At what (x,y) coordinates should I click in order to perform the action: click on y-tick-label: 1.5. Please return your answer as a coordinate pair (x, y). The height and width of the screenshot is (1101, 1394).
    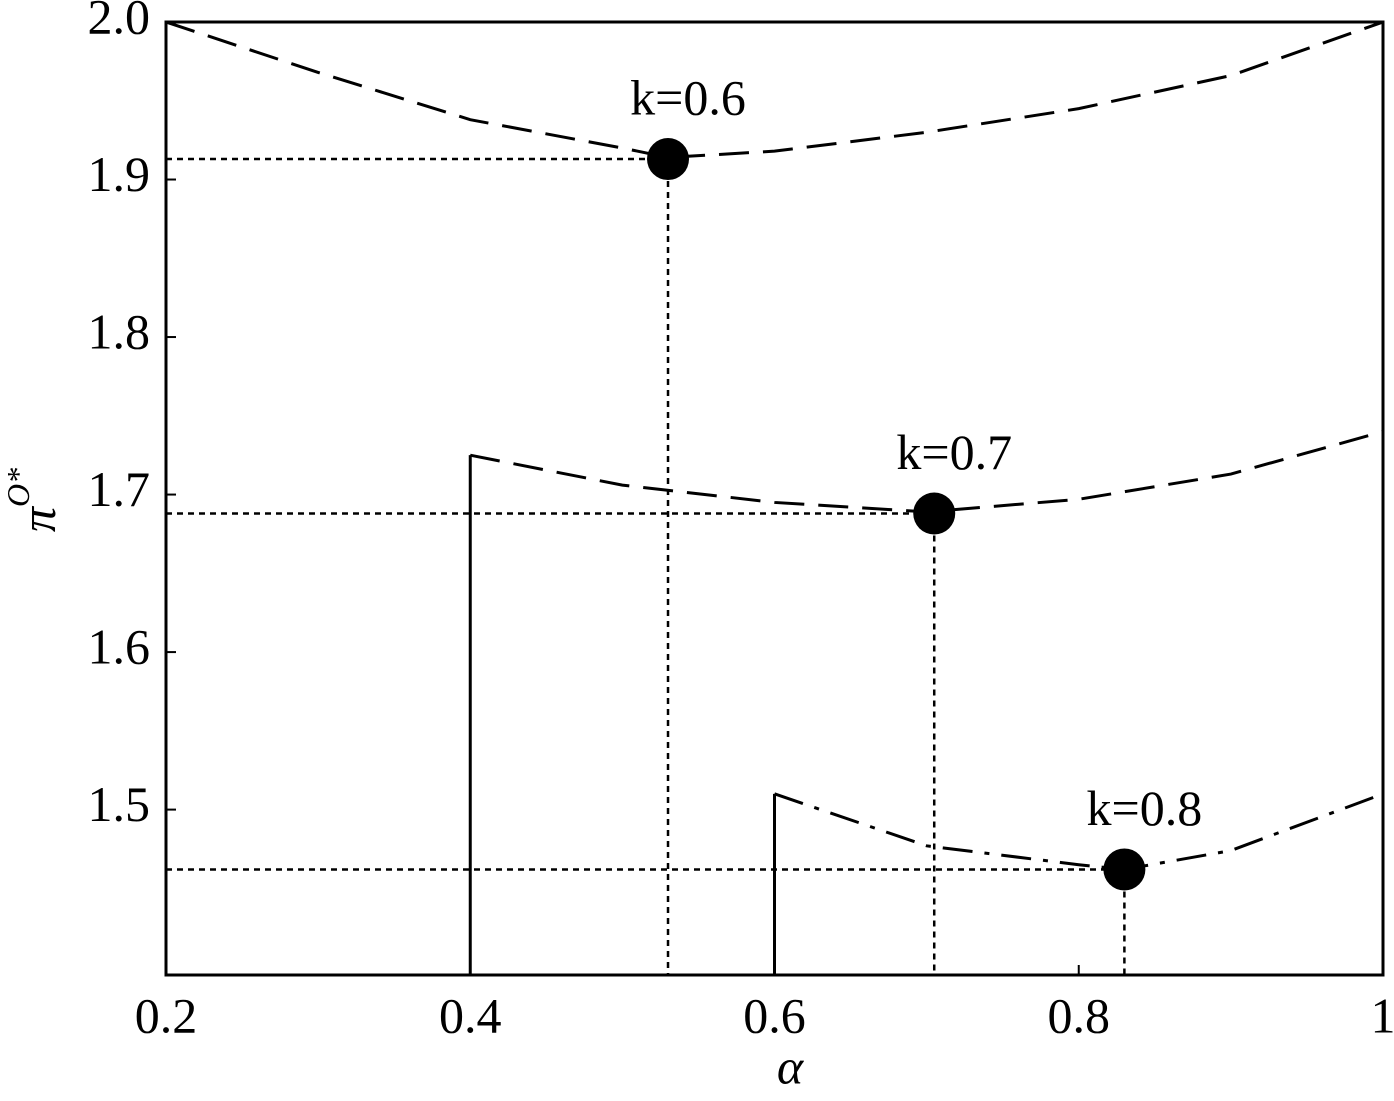
    Looking at the image, I should click on (119, 804).